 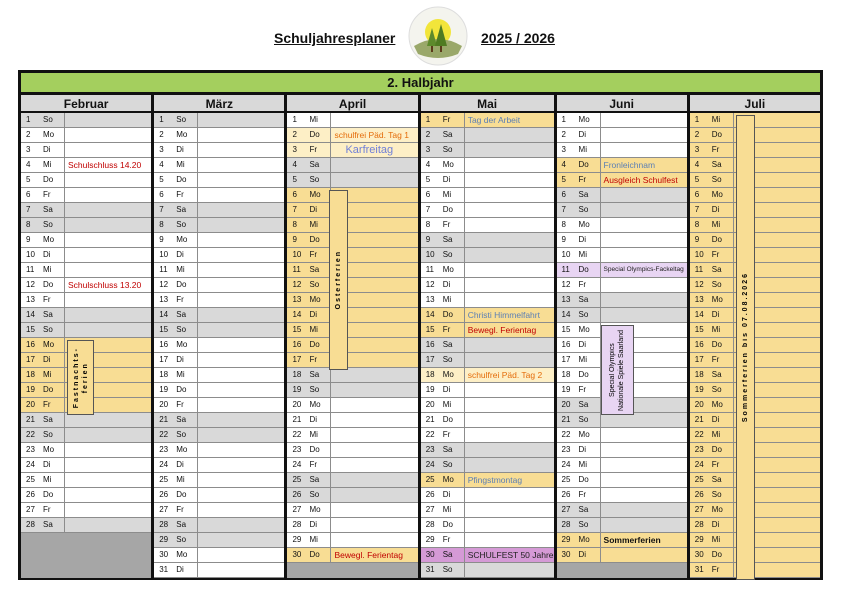 What do you see at coordinates (621, 180) in the screenshot?
I see `day-row: 5 Fr Ausgleich Schulfest` at bounding box center [621, 180].